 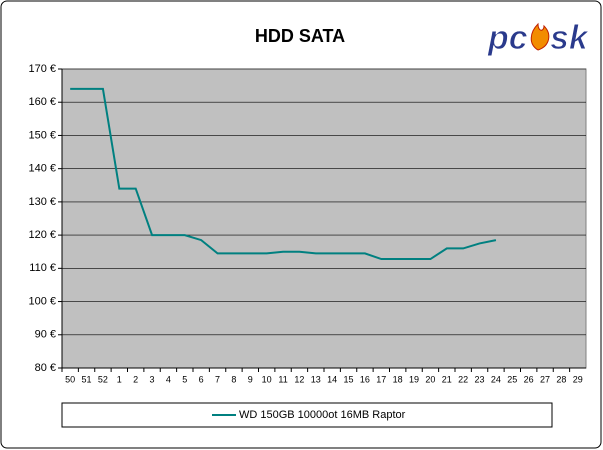 What do you see at coordinates (512, 379) in the screenshot?
I see `x-tick-label: 25` at bounding box center [512, 379].